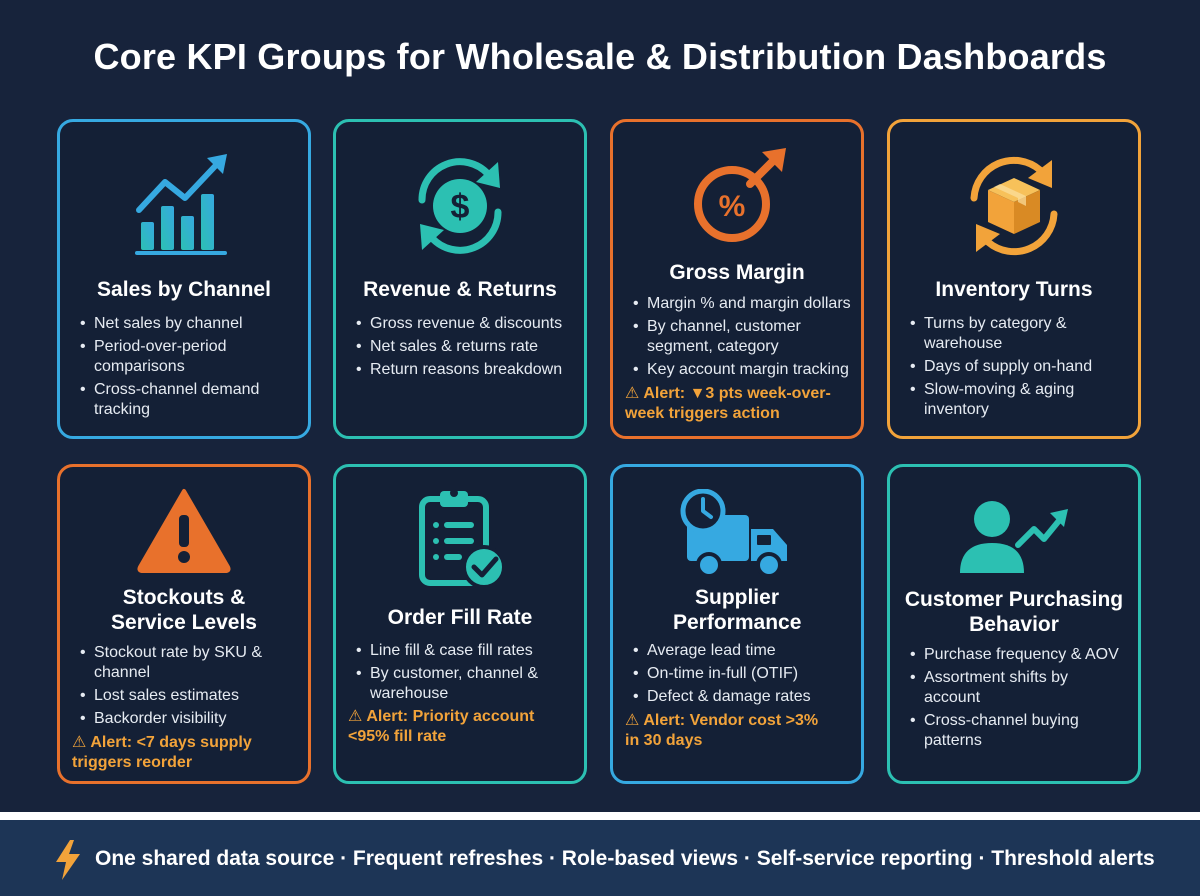 Image resolution: width=1200 pixels, height=896 pixels. I want to click on card-title: Revenue & Returns, so click(460, 289).